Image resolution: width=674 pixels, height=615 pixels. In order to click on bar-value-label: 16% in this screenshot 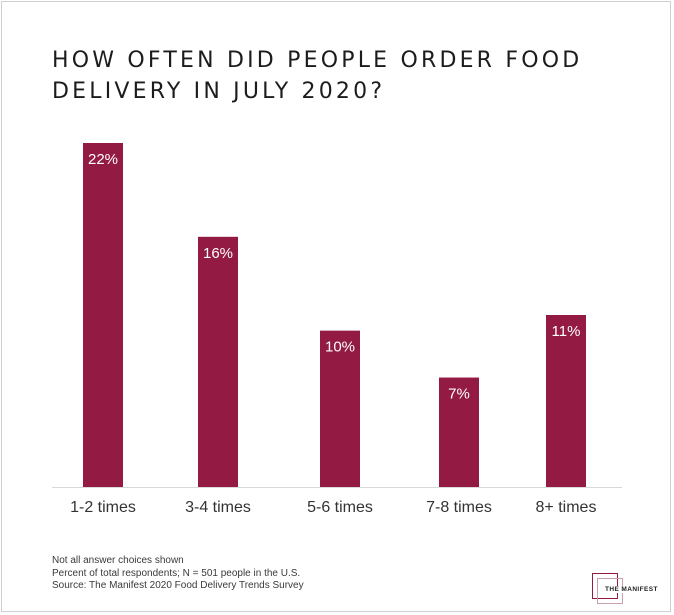, I will do `click(218, 253)`.